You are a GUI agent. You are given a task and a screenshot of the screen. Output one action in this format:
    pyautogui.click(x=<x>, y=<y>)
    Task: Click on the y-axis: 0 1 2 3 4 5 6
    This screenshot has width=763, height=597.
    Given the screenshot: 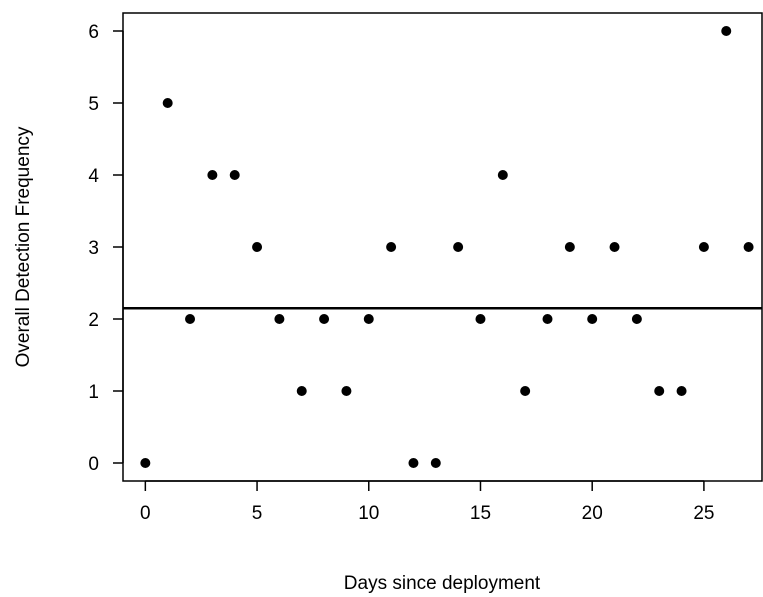 What is the action you would take?
    pyautogui.click(x=106, y=248)
    